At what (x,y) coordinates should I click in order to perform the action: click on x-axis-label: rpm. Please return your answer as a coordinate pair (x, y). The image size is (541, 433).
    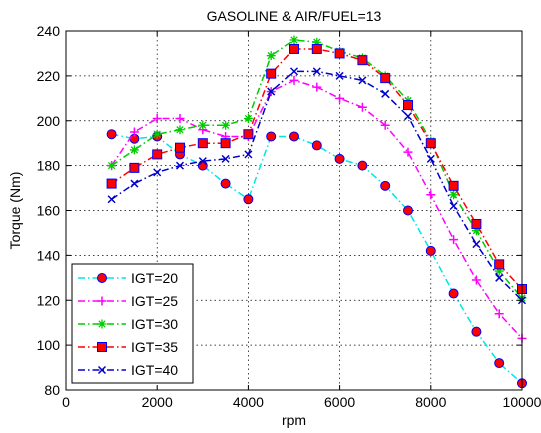
    Looking at the image, I should click on (294, 420).